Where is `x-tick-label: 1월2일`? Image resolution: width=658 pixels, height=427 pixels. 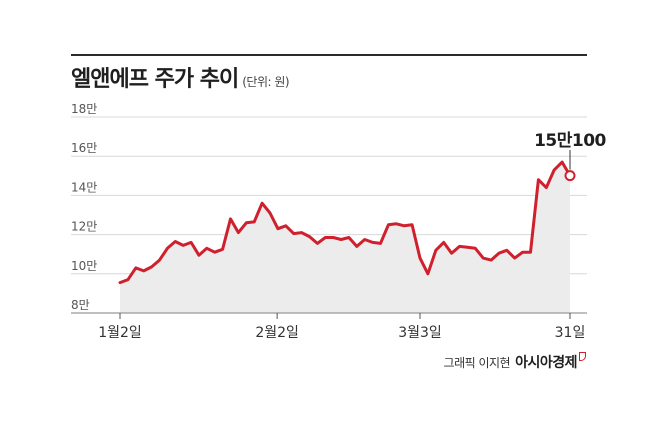 x-tick-label: 1월2일 is located at coordinates (120, 333).